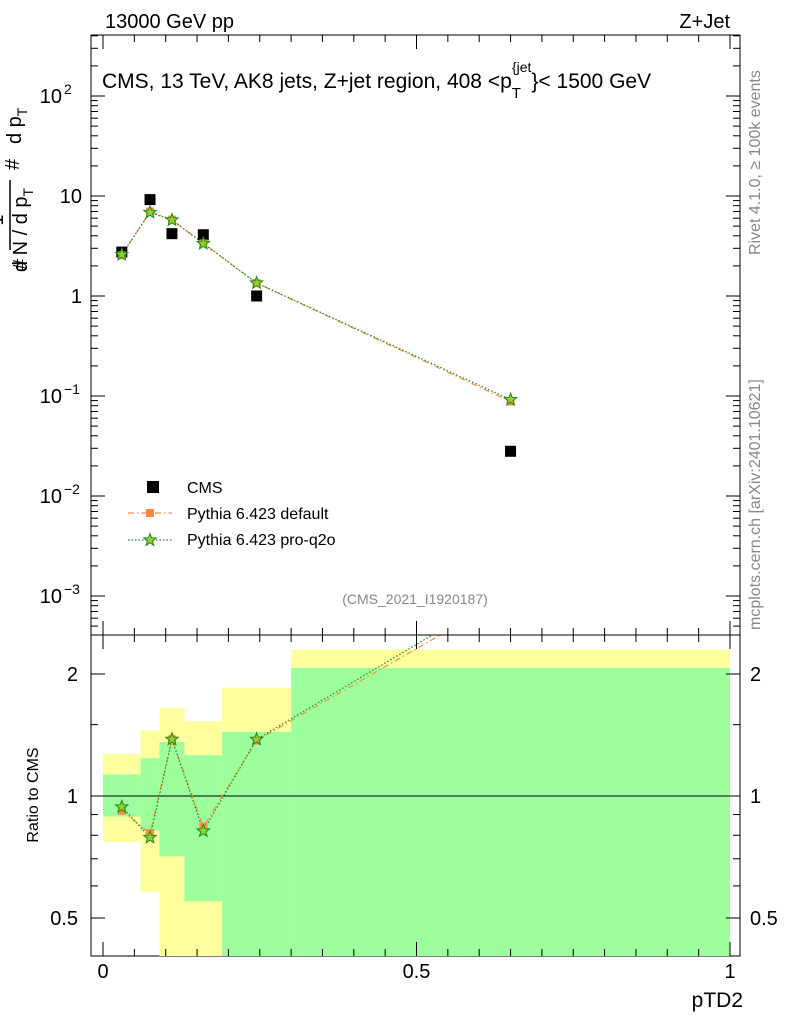 The height and width of the screenshot is (1024, 786). I want to click on main-line-proq2o, so click(316, 306).